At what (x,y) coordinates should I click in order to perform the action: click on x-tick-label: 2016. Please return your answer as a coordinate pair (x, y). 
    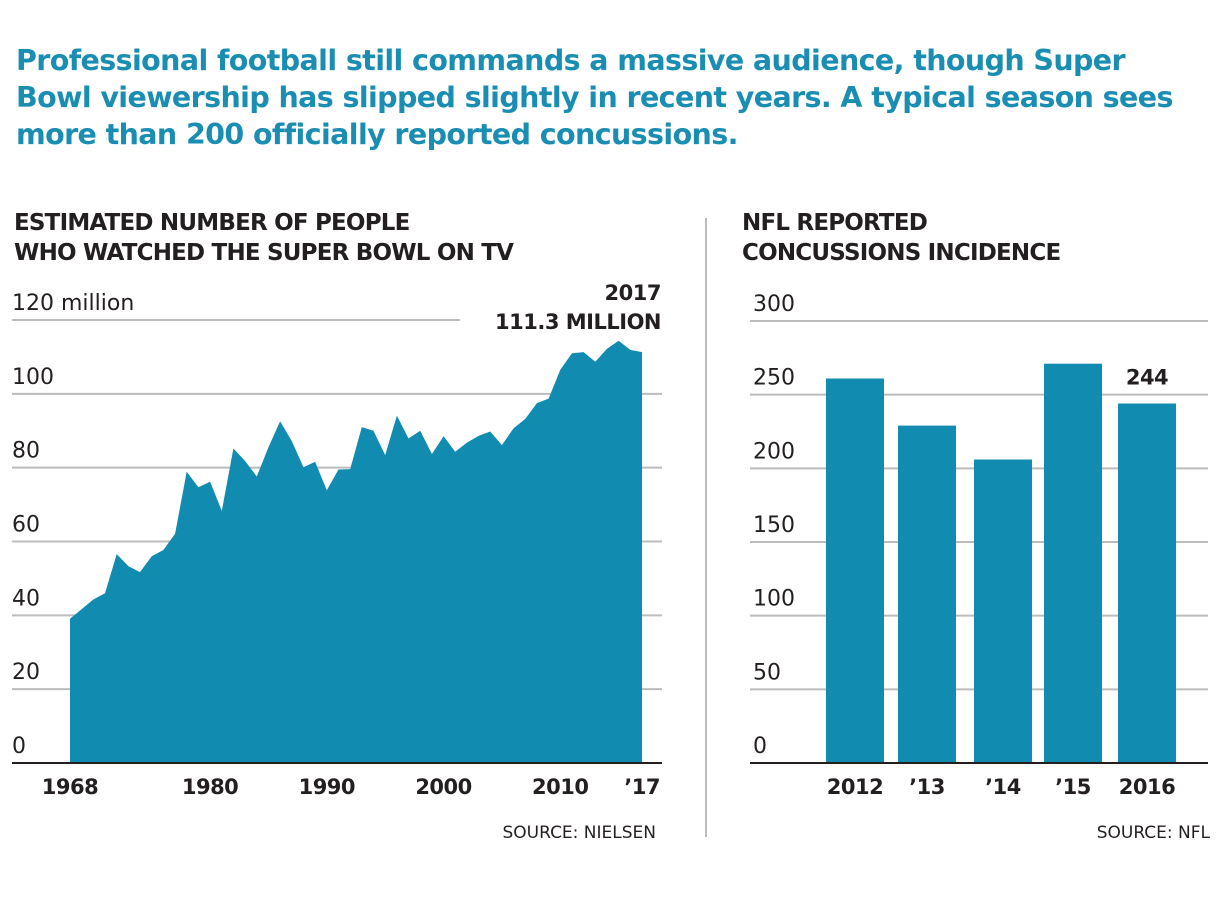
    Looking at the image, I should click on (1147, 787).